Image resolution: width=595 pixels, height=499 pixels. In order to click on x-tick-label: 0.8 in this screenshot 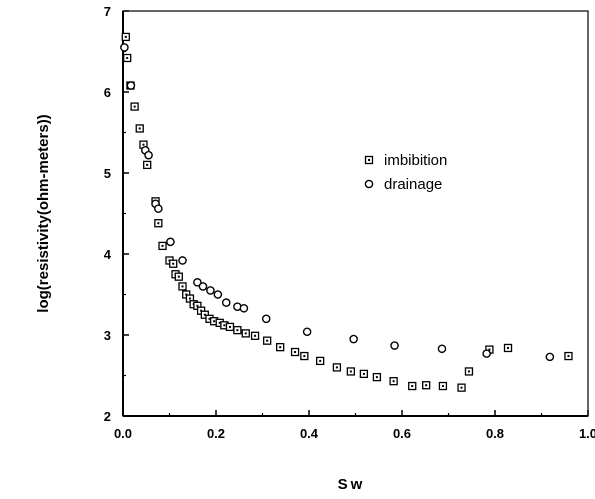, I will do `click(495, 433)`.